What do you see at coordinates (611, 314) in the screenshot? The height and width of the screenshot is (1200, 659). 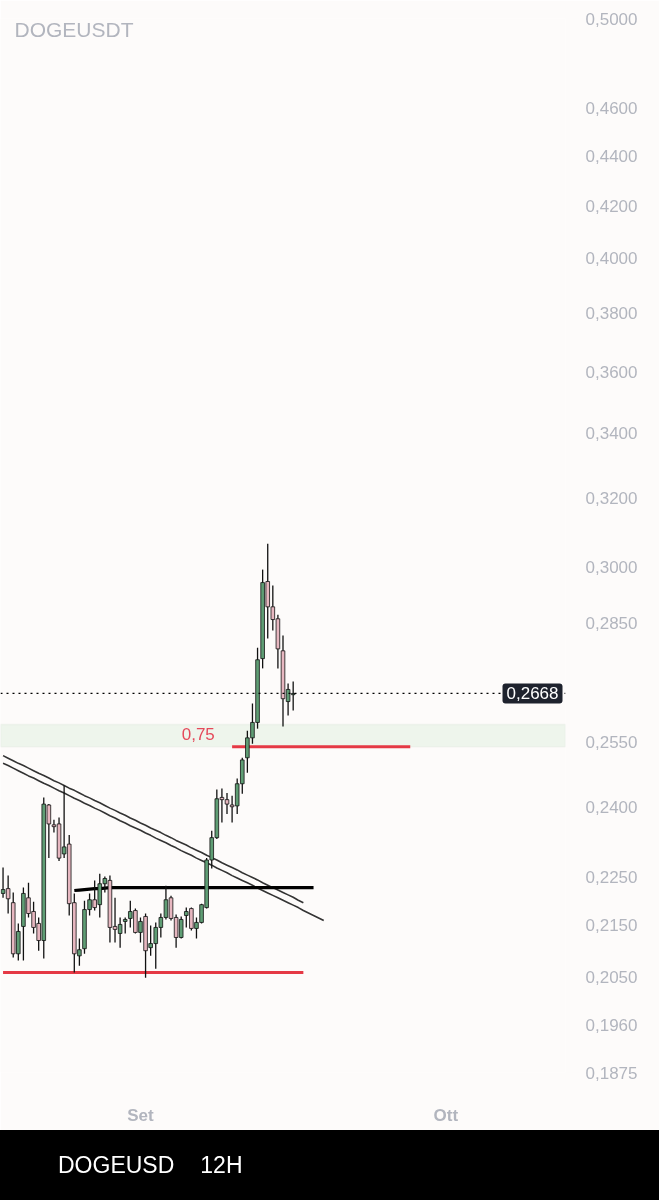 I see `y-tick-label: 0,3800` at bounding box center [611, 314].